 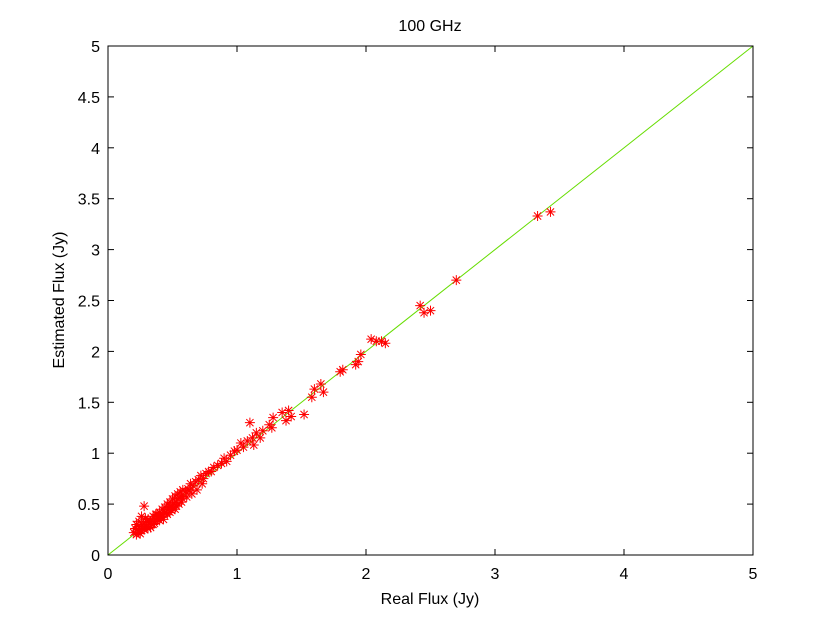 I want to click on y-tick-label: 2, so click(x=95, y=352).